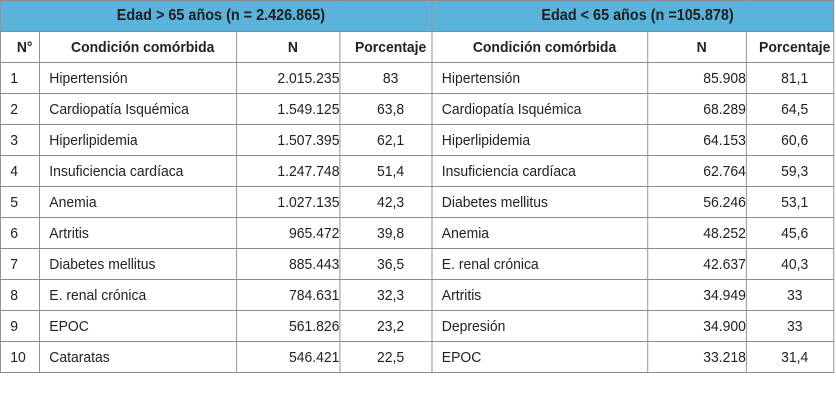 The height and width of the screenshot is (404, 836). Describe the element at coordinates (20, 109) in the screenshot. I see `cell-row-number: 2` at that location.